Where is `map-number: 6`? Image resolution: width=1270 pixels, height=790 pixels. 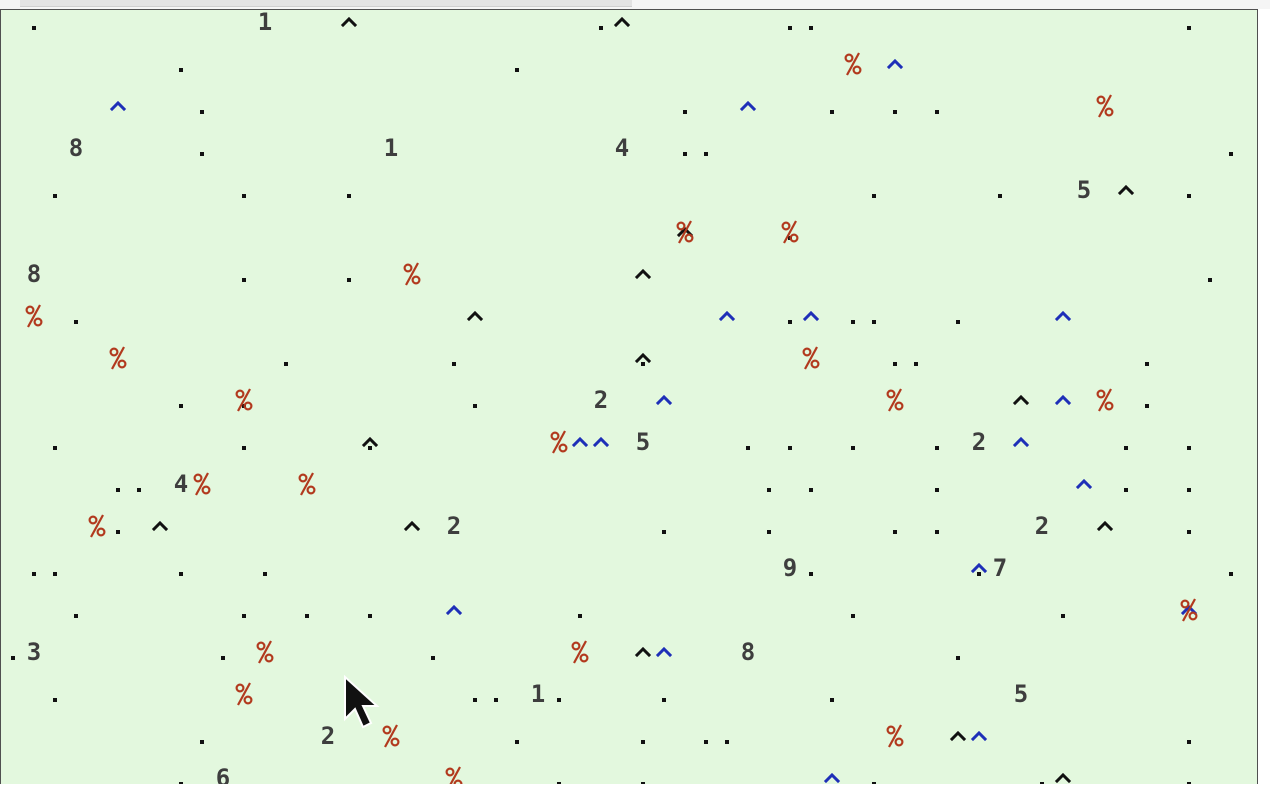 map-number: 6 is located at coordinates (223, 774).